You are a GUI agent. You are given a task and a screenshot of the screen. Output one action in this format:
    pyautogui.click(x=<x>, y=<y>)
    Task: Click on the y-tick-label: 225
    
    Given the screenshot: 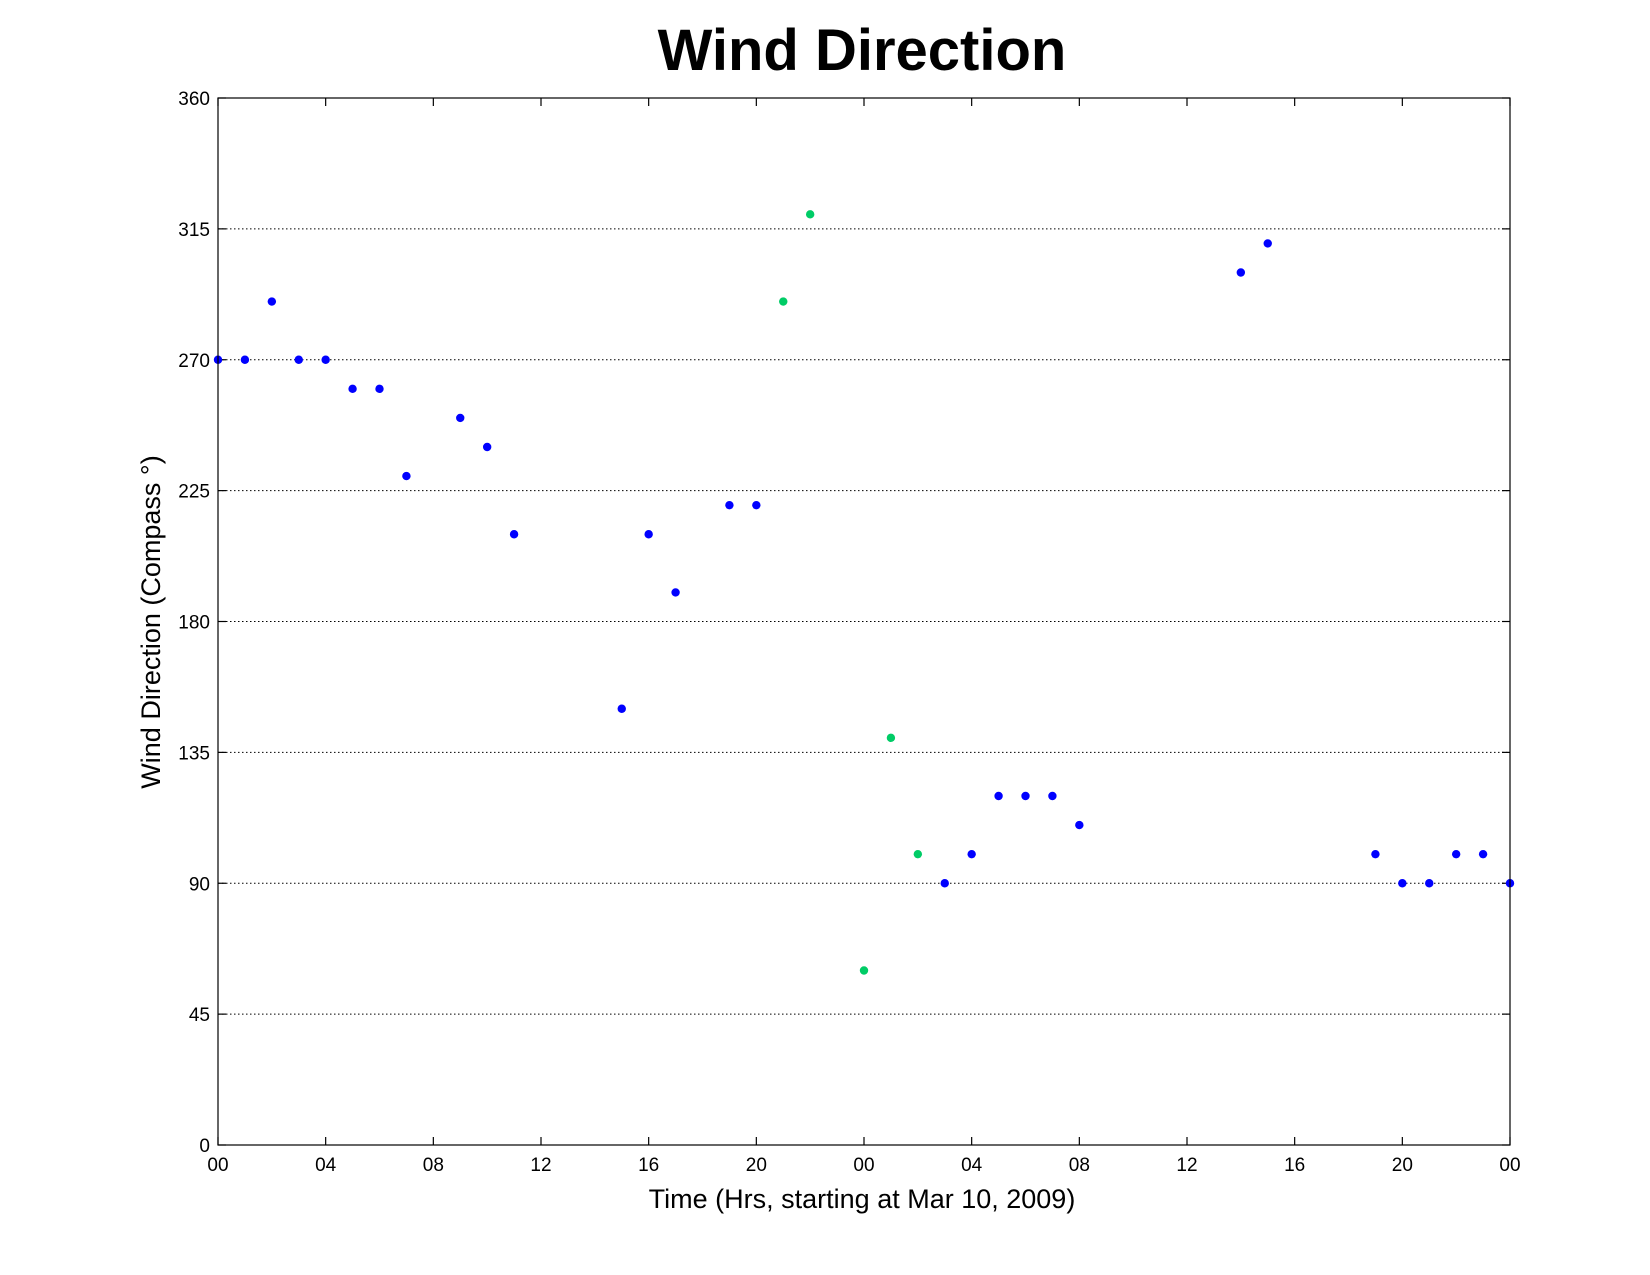 What is the action you would take?
    pyautogui.click(x=194, y=492)
    